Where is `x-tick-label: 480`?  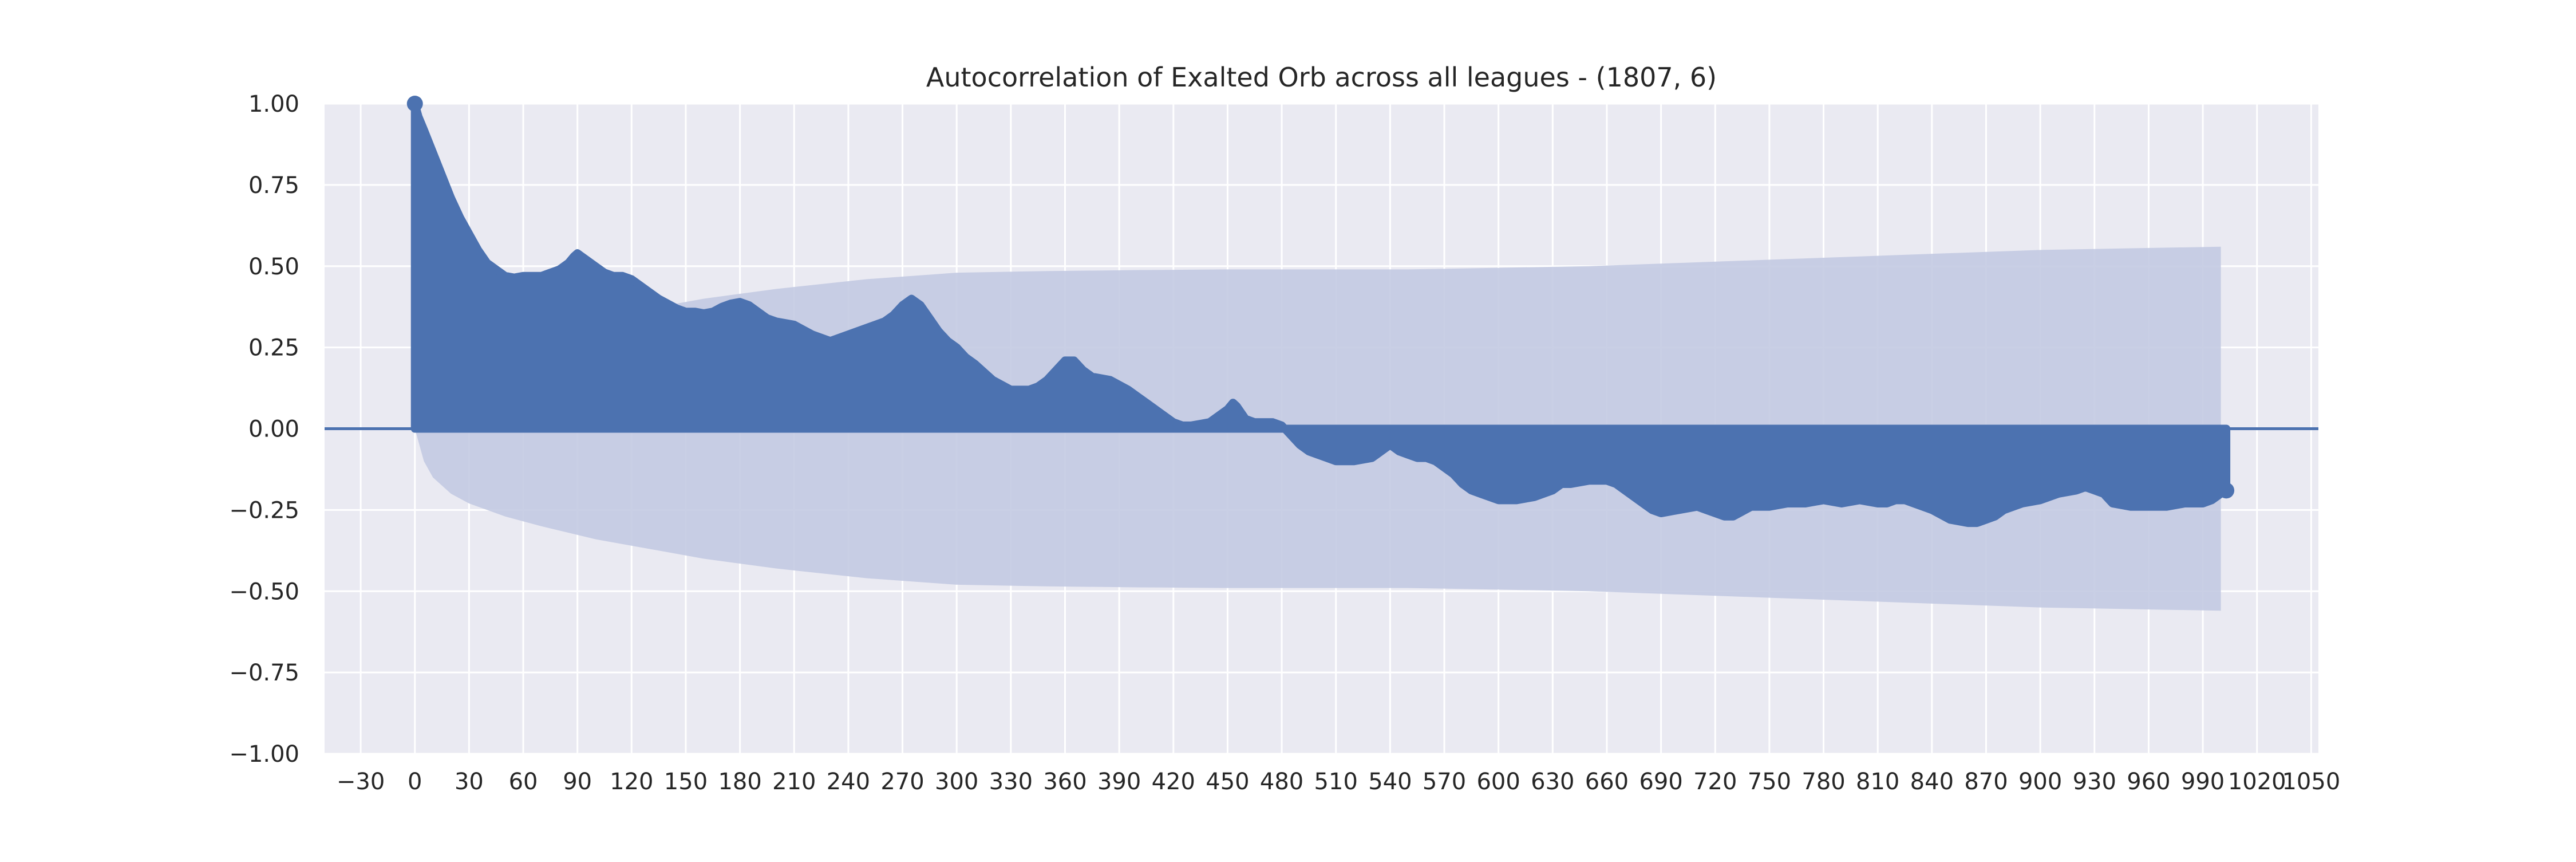 x-tick-label: 480 is located at coordinates (1281, 782).